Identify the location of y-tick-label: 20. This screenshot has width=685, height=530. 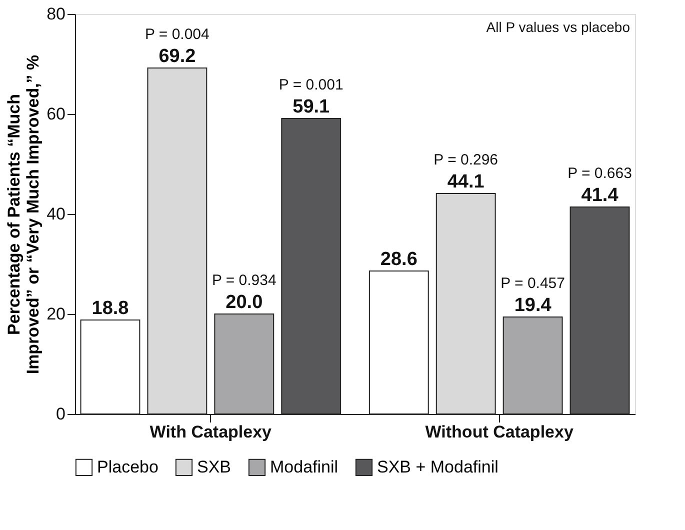
(56, 314).